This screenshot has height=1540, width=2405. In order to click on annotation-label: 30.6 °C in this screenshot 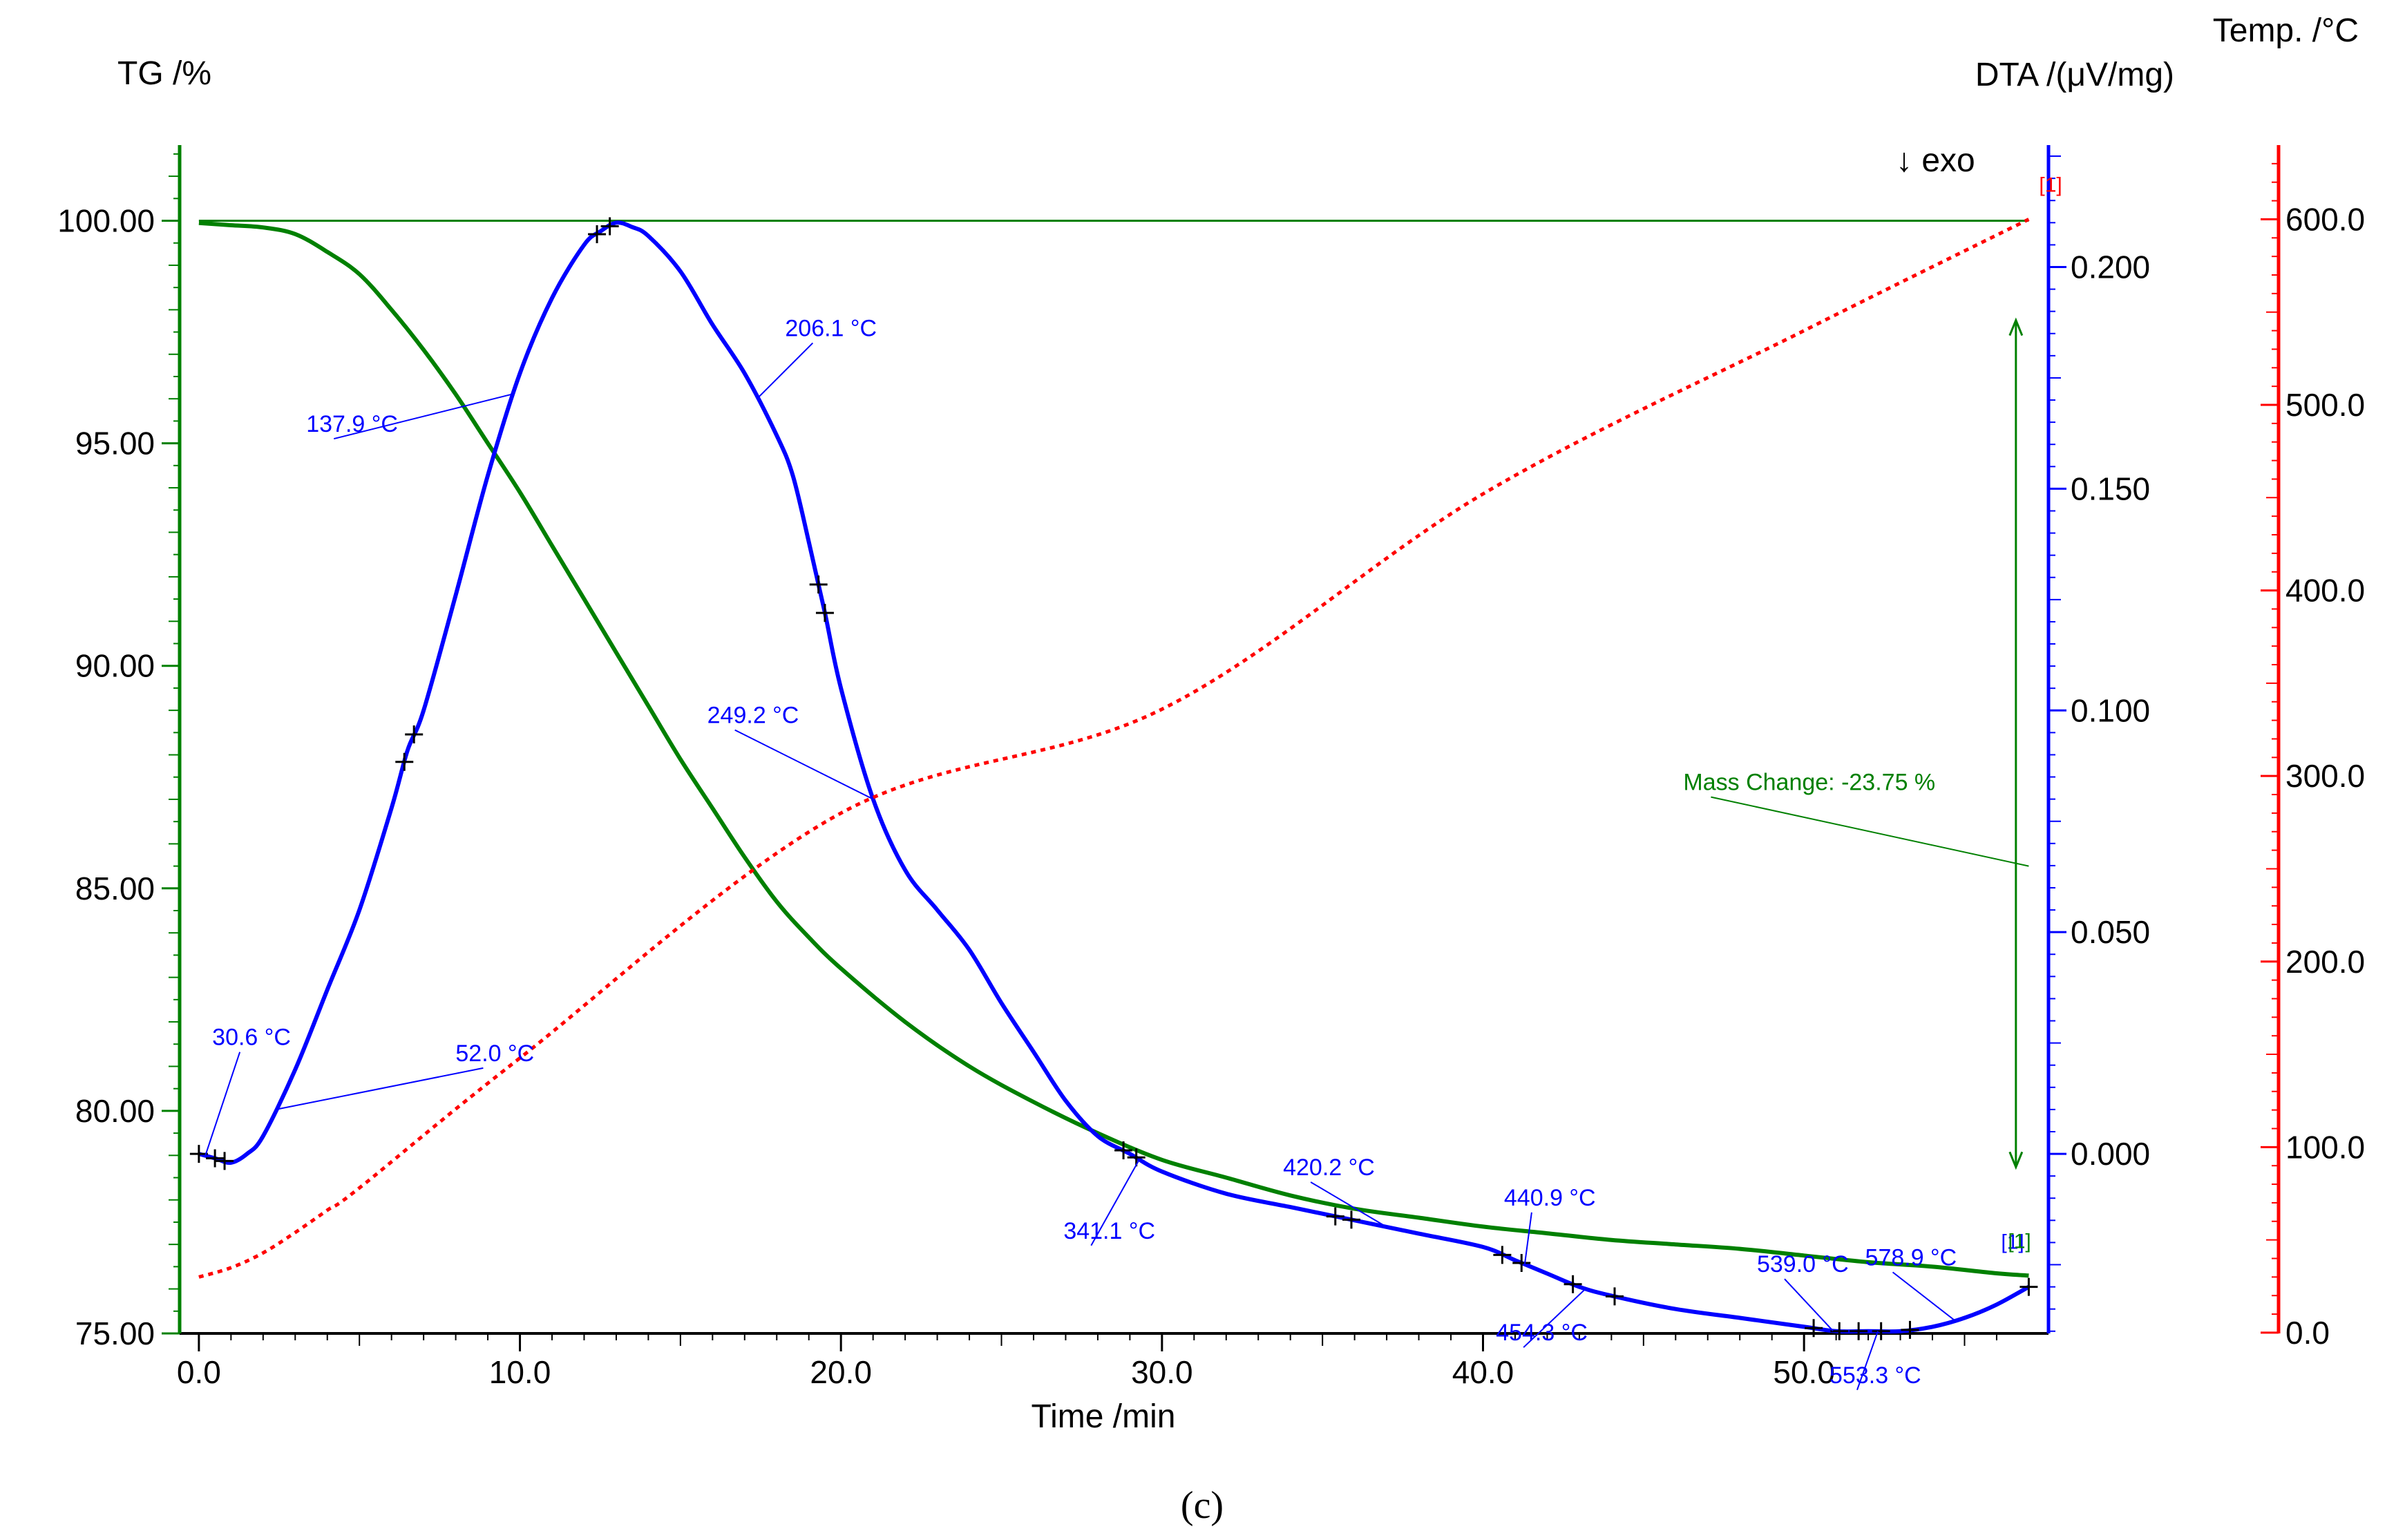, I will do `click(252, 1038)`.